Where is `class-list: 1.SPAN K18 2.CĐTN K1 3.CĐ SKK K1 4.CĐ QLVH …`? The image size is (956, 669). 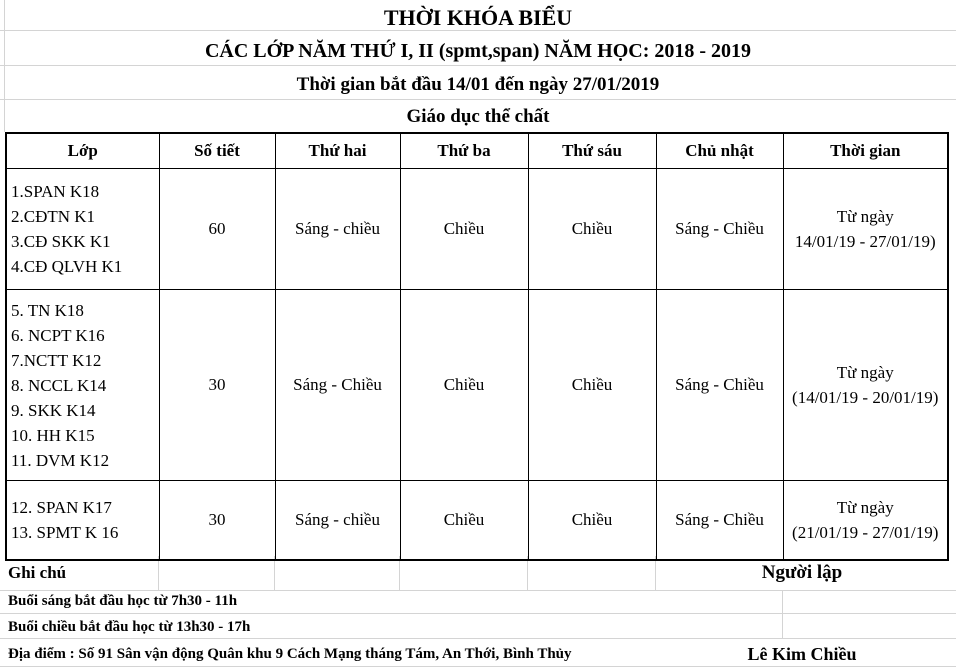 class-list: 1.SPAN K18 2.CĐTN K1 3.CĐ SKK K1 4.CĐ QLVH … is located at coordinates (82, 229).